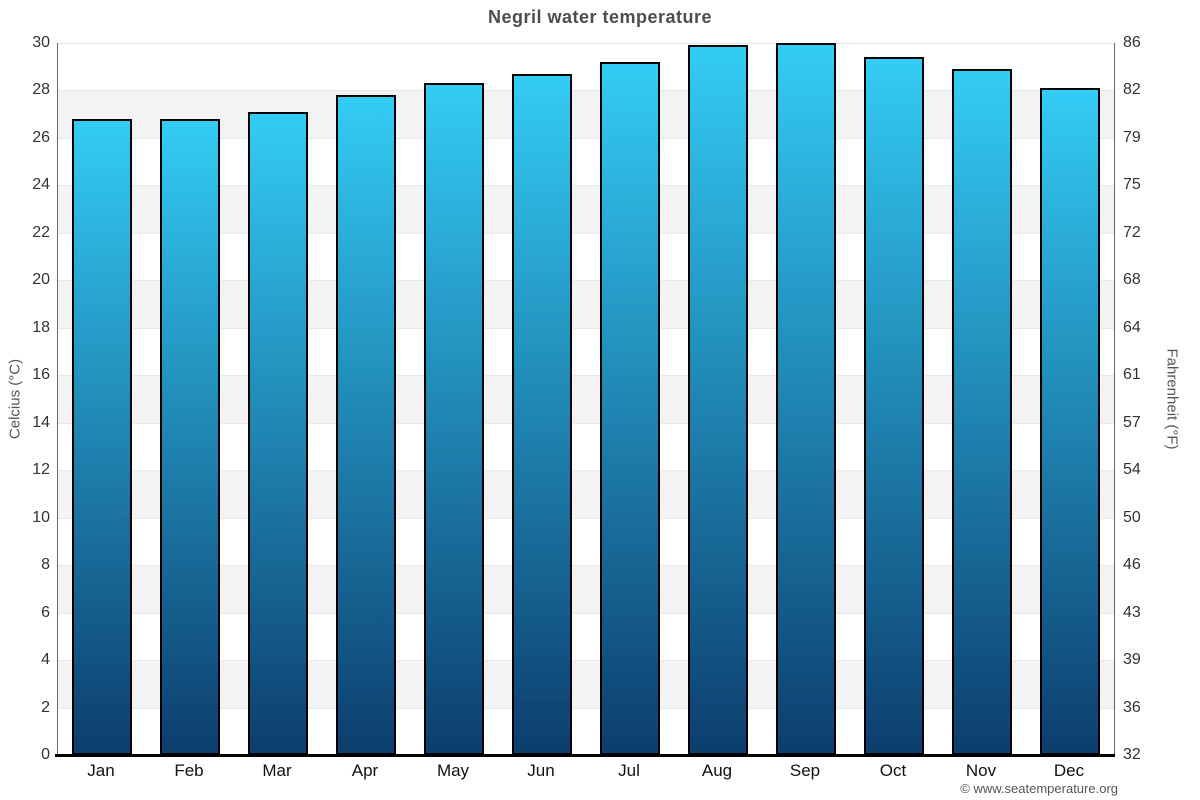 The image size is (1200, 800). What do you see at coordinates (45, 660) in the screenshot?
I see `celsius-tick-label: 4` at bounding box center [45, 660].